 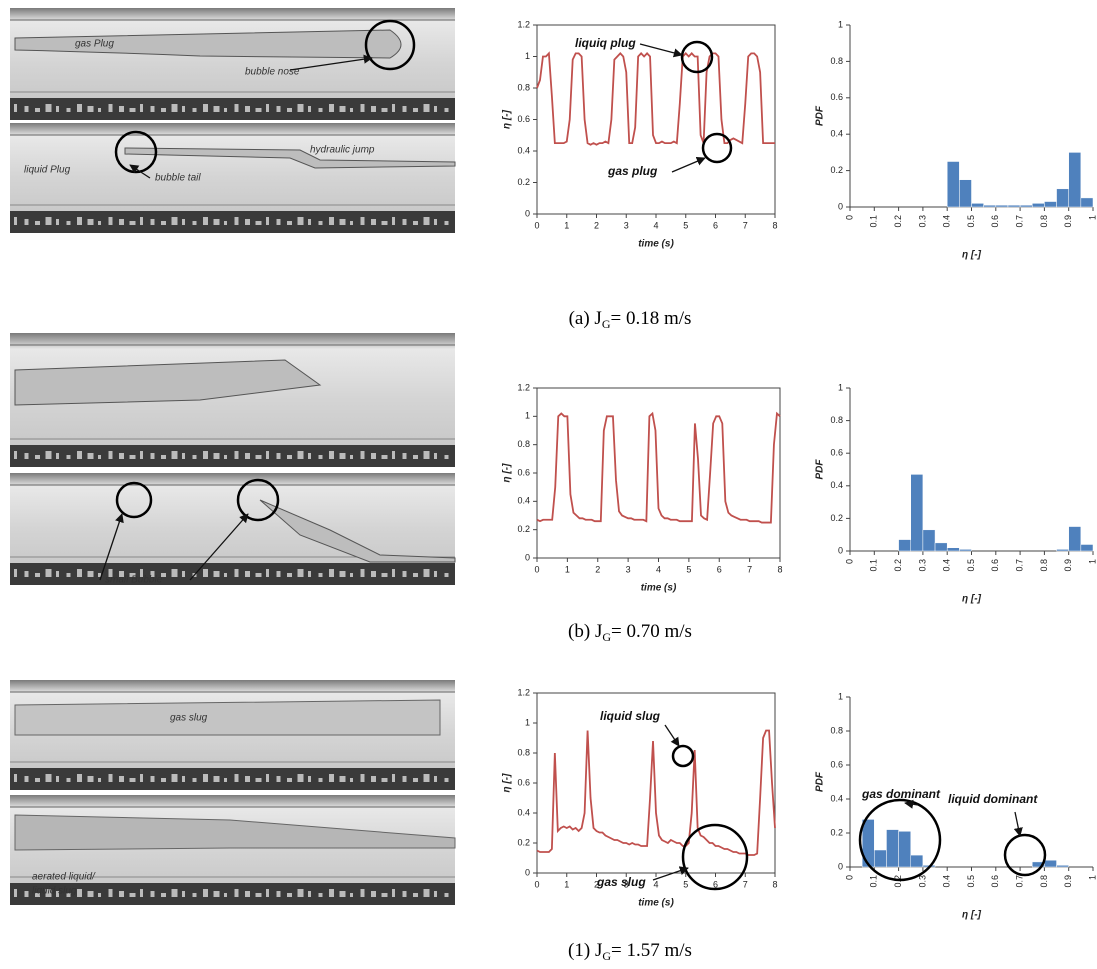 I want to click on photo-annotation: bubble tail, so click(x=178, y=178).